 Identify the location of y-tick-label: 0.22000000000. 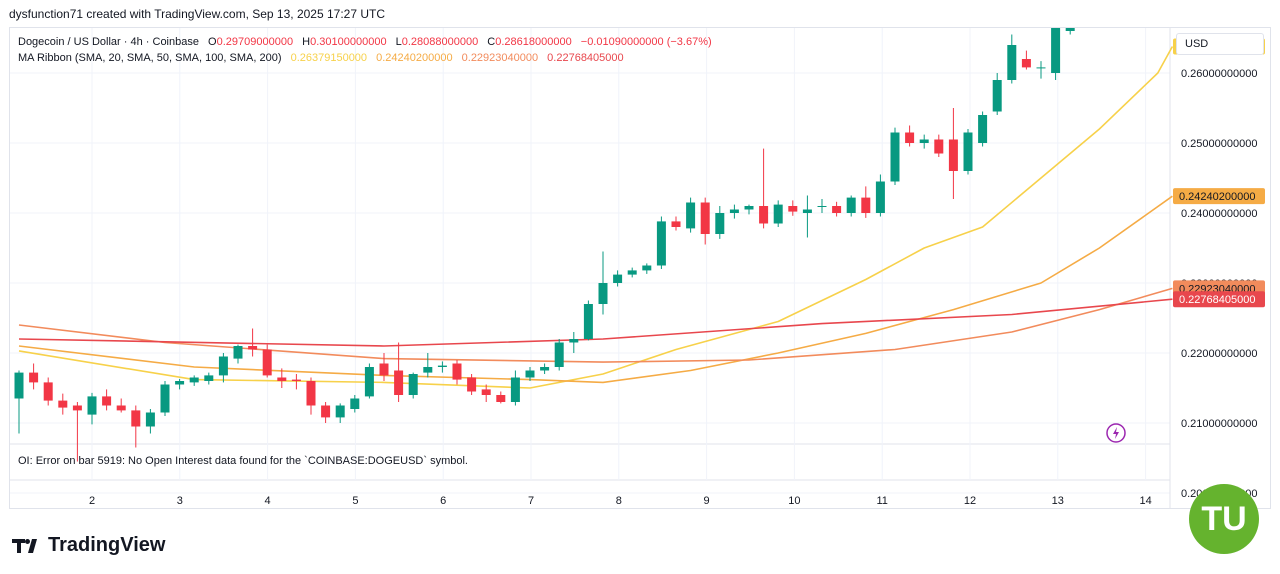
(1219, 354).